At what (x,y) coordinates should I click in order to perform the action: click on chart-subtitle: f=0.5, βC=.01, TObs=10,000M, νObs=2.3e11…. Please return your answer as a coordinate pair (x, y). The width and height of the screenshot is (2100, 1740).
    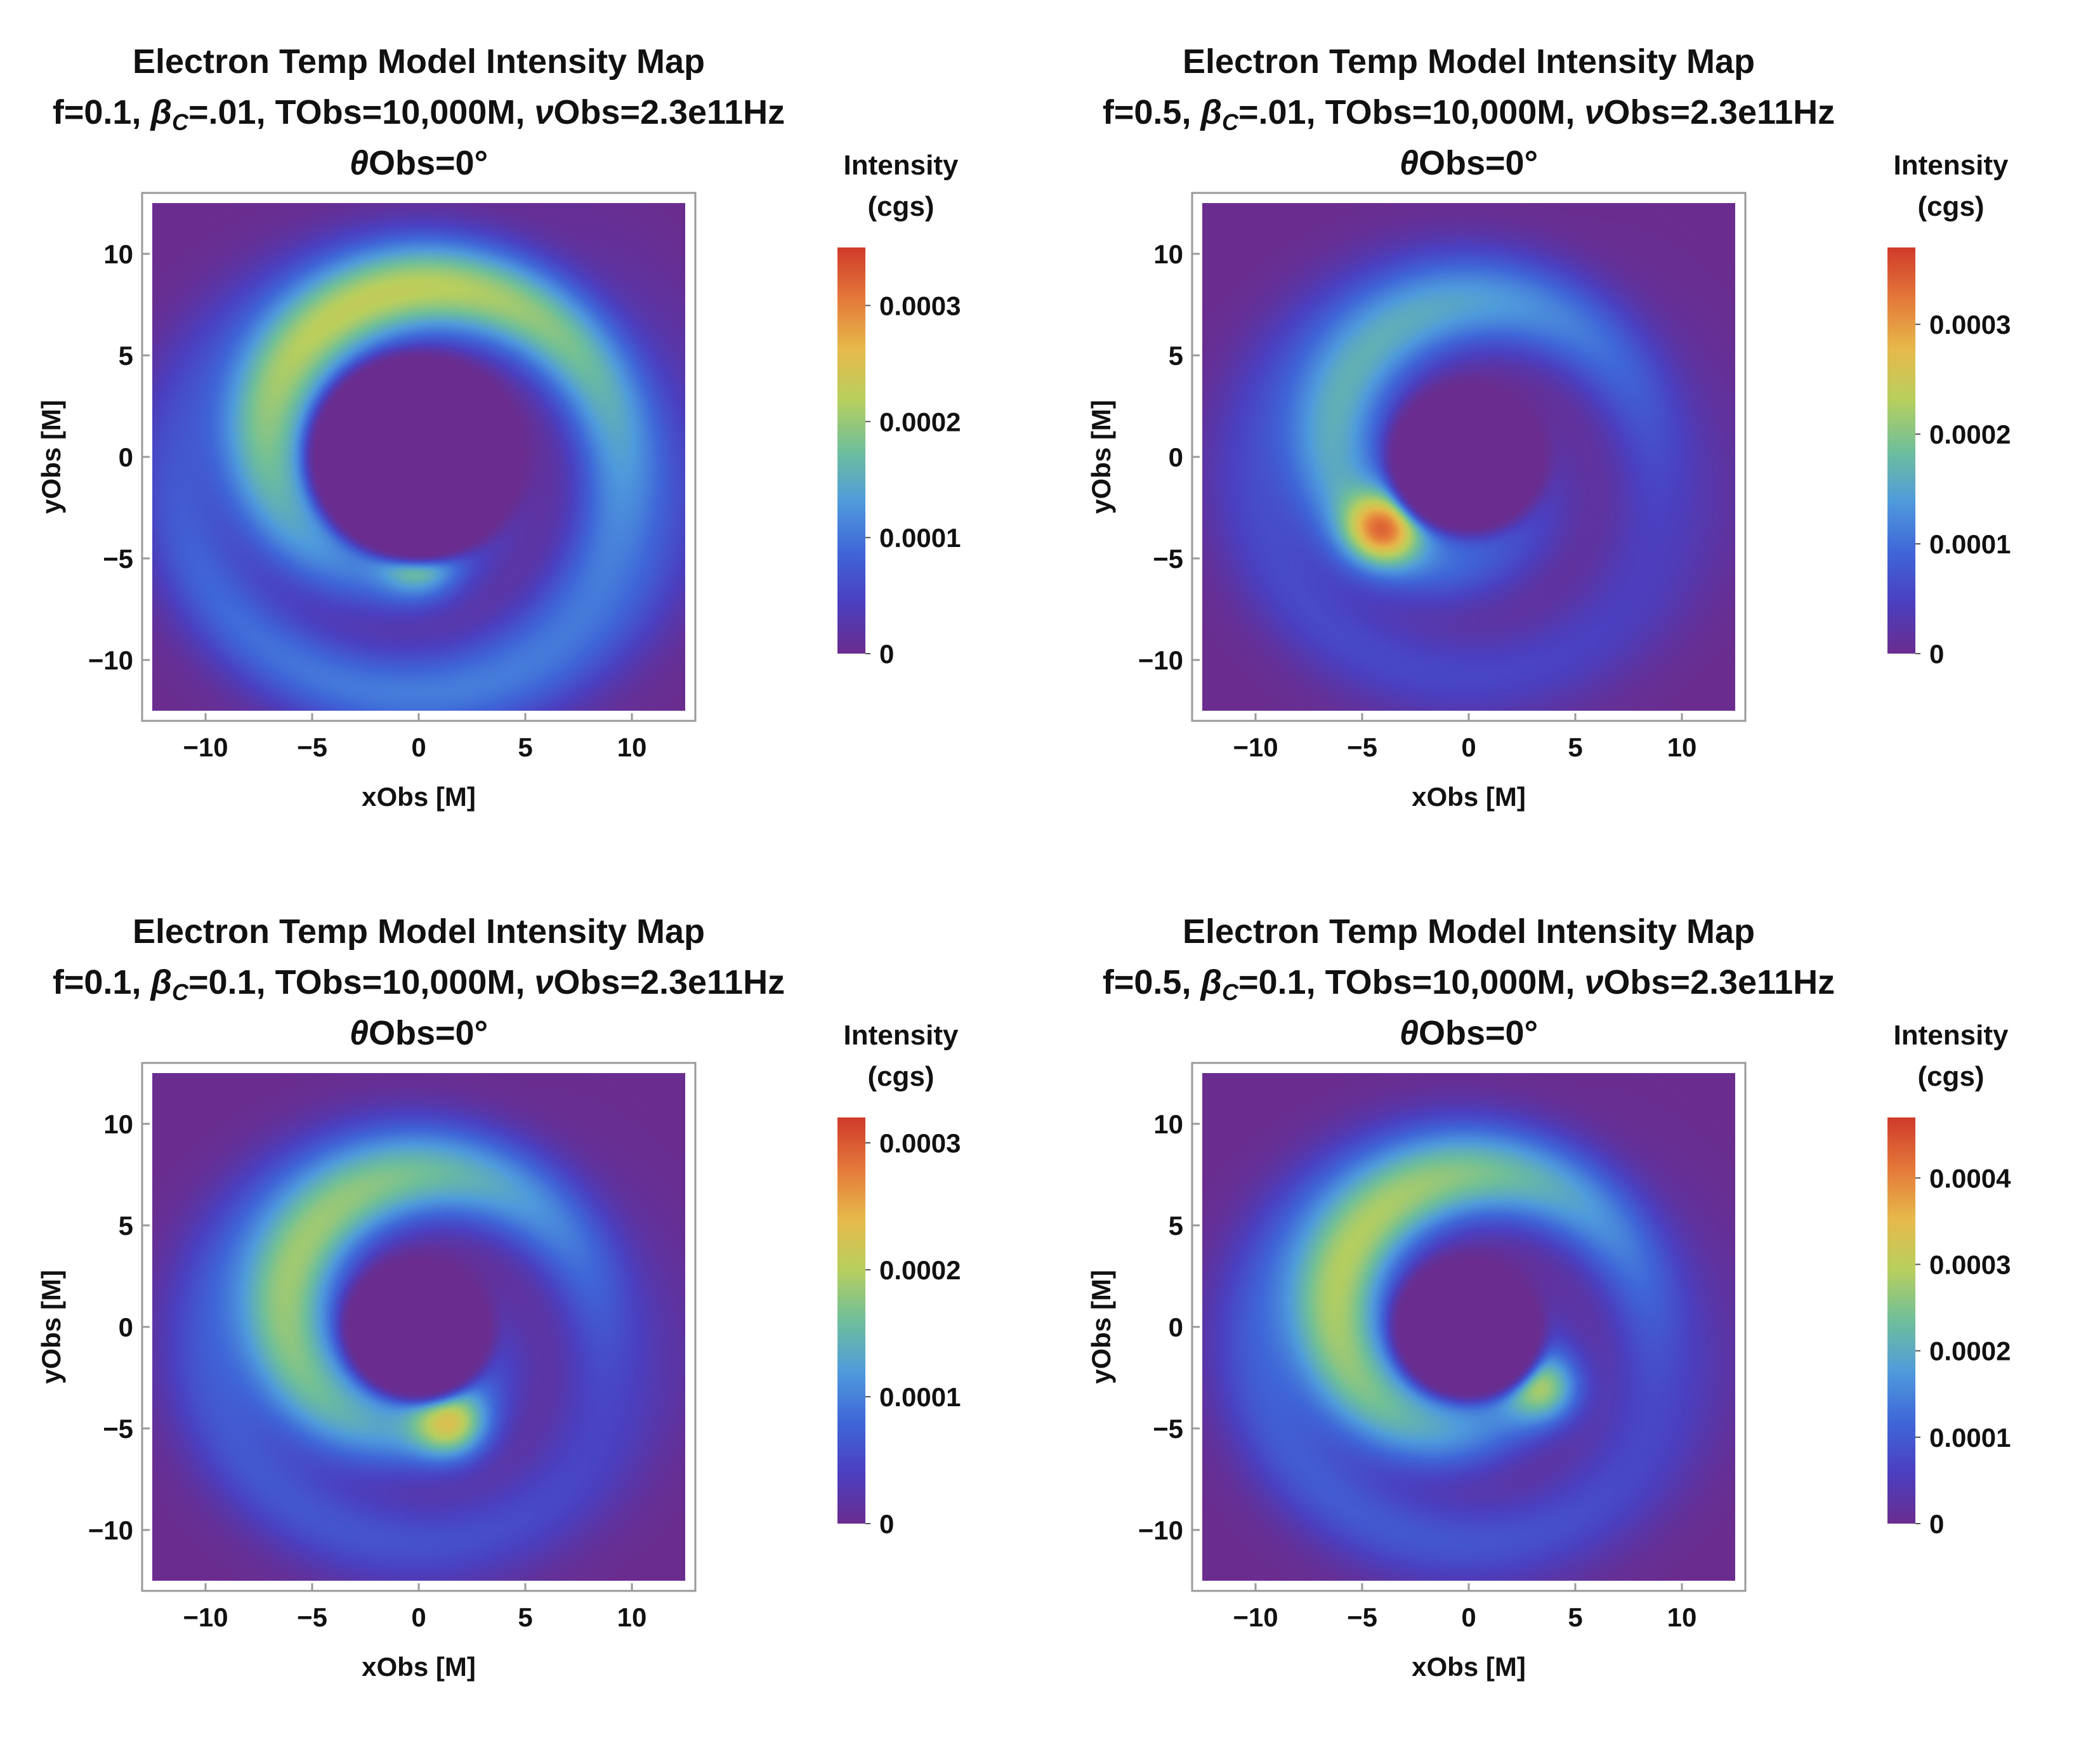
    Looking at the image, I should click on (1469, 114).